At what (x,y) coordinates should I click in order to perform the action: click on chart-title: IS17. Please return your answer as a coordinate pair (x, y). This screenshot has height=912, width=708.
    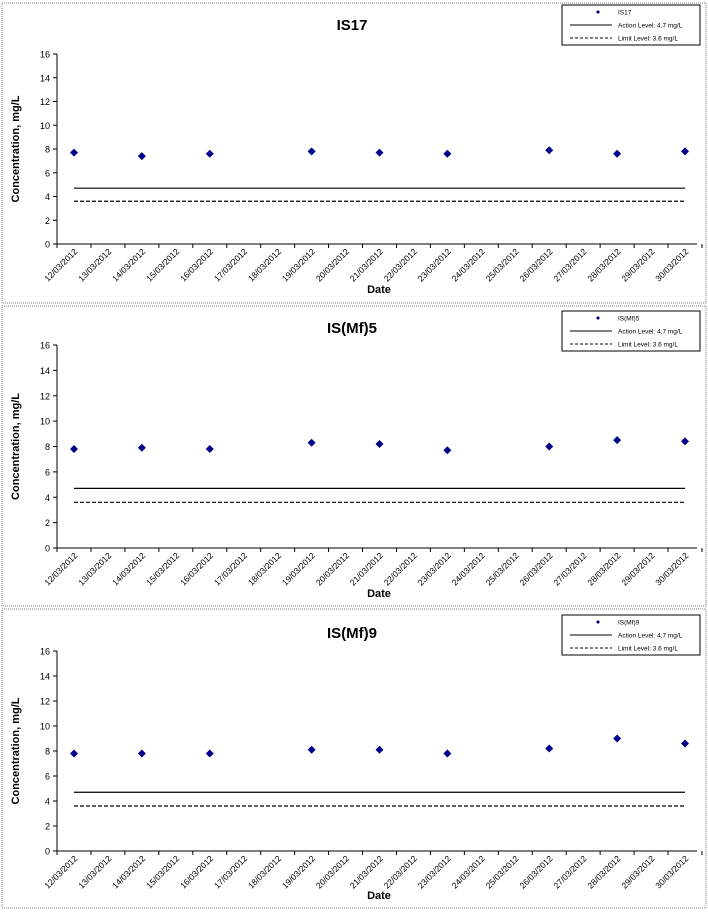
    Looking at the image, I should click on (352, 25).